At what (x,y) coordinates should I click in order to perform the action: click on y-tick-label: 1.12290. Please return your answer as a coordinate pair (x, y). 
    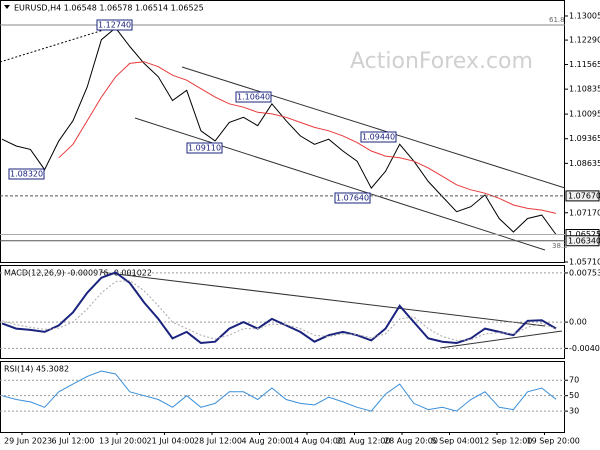
    Looking at the image, I should click on (584, 40).